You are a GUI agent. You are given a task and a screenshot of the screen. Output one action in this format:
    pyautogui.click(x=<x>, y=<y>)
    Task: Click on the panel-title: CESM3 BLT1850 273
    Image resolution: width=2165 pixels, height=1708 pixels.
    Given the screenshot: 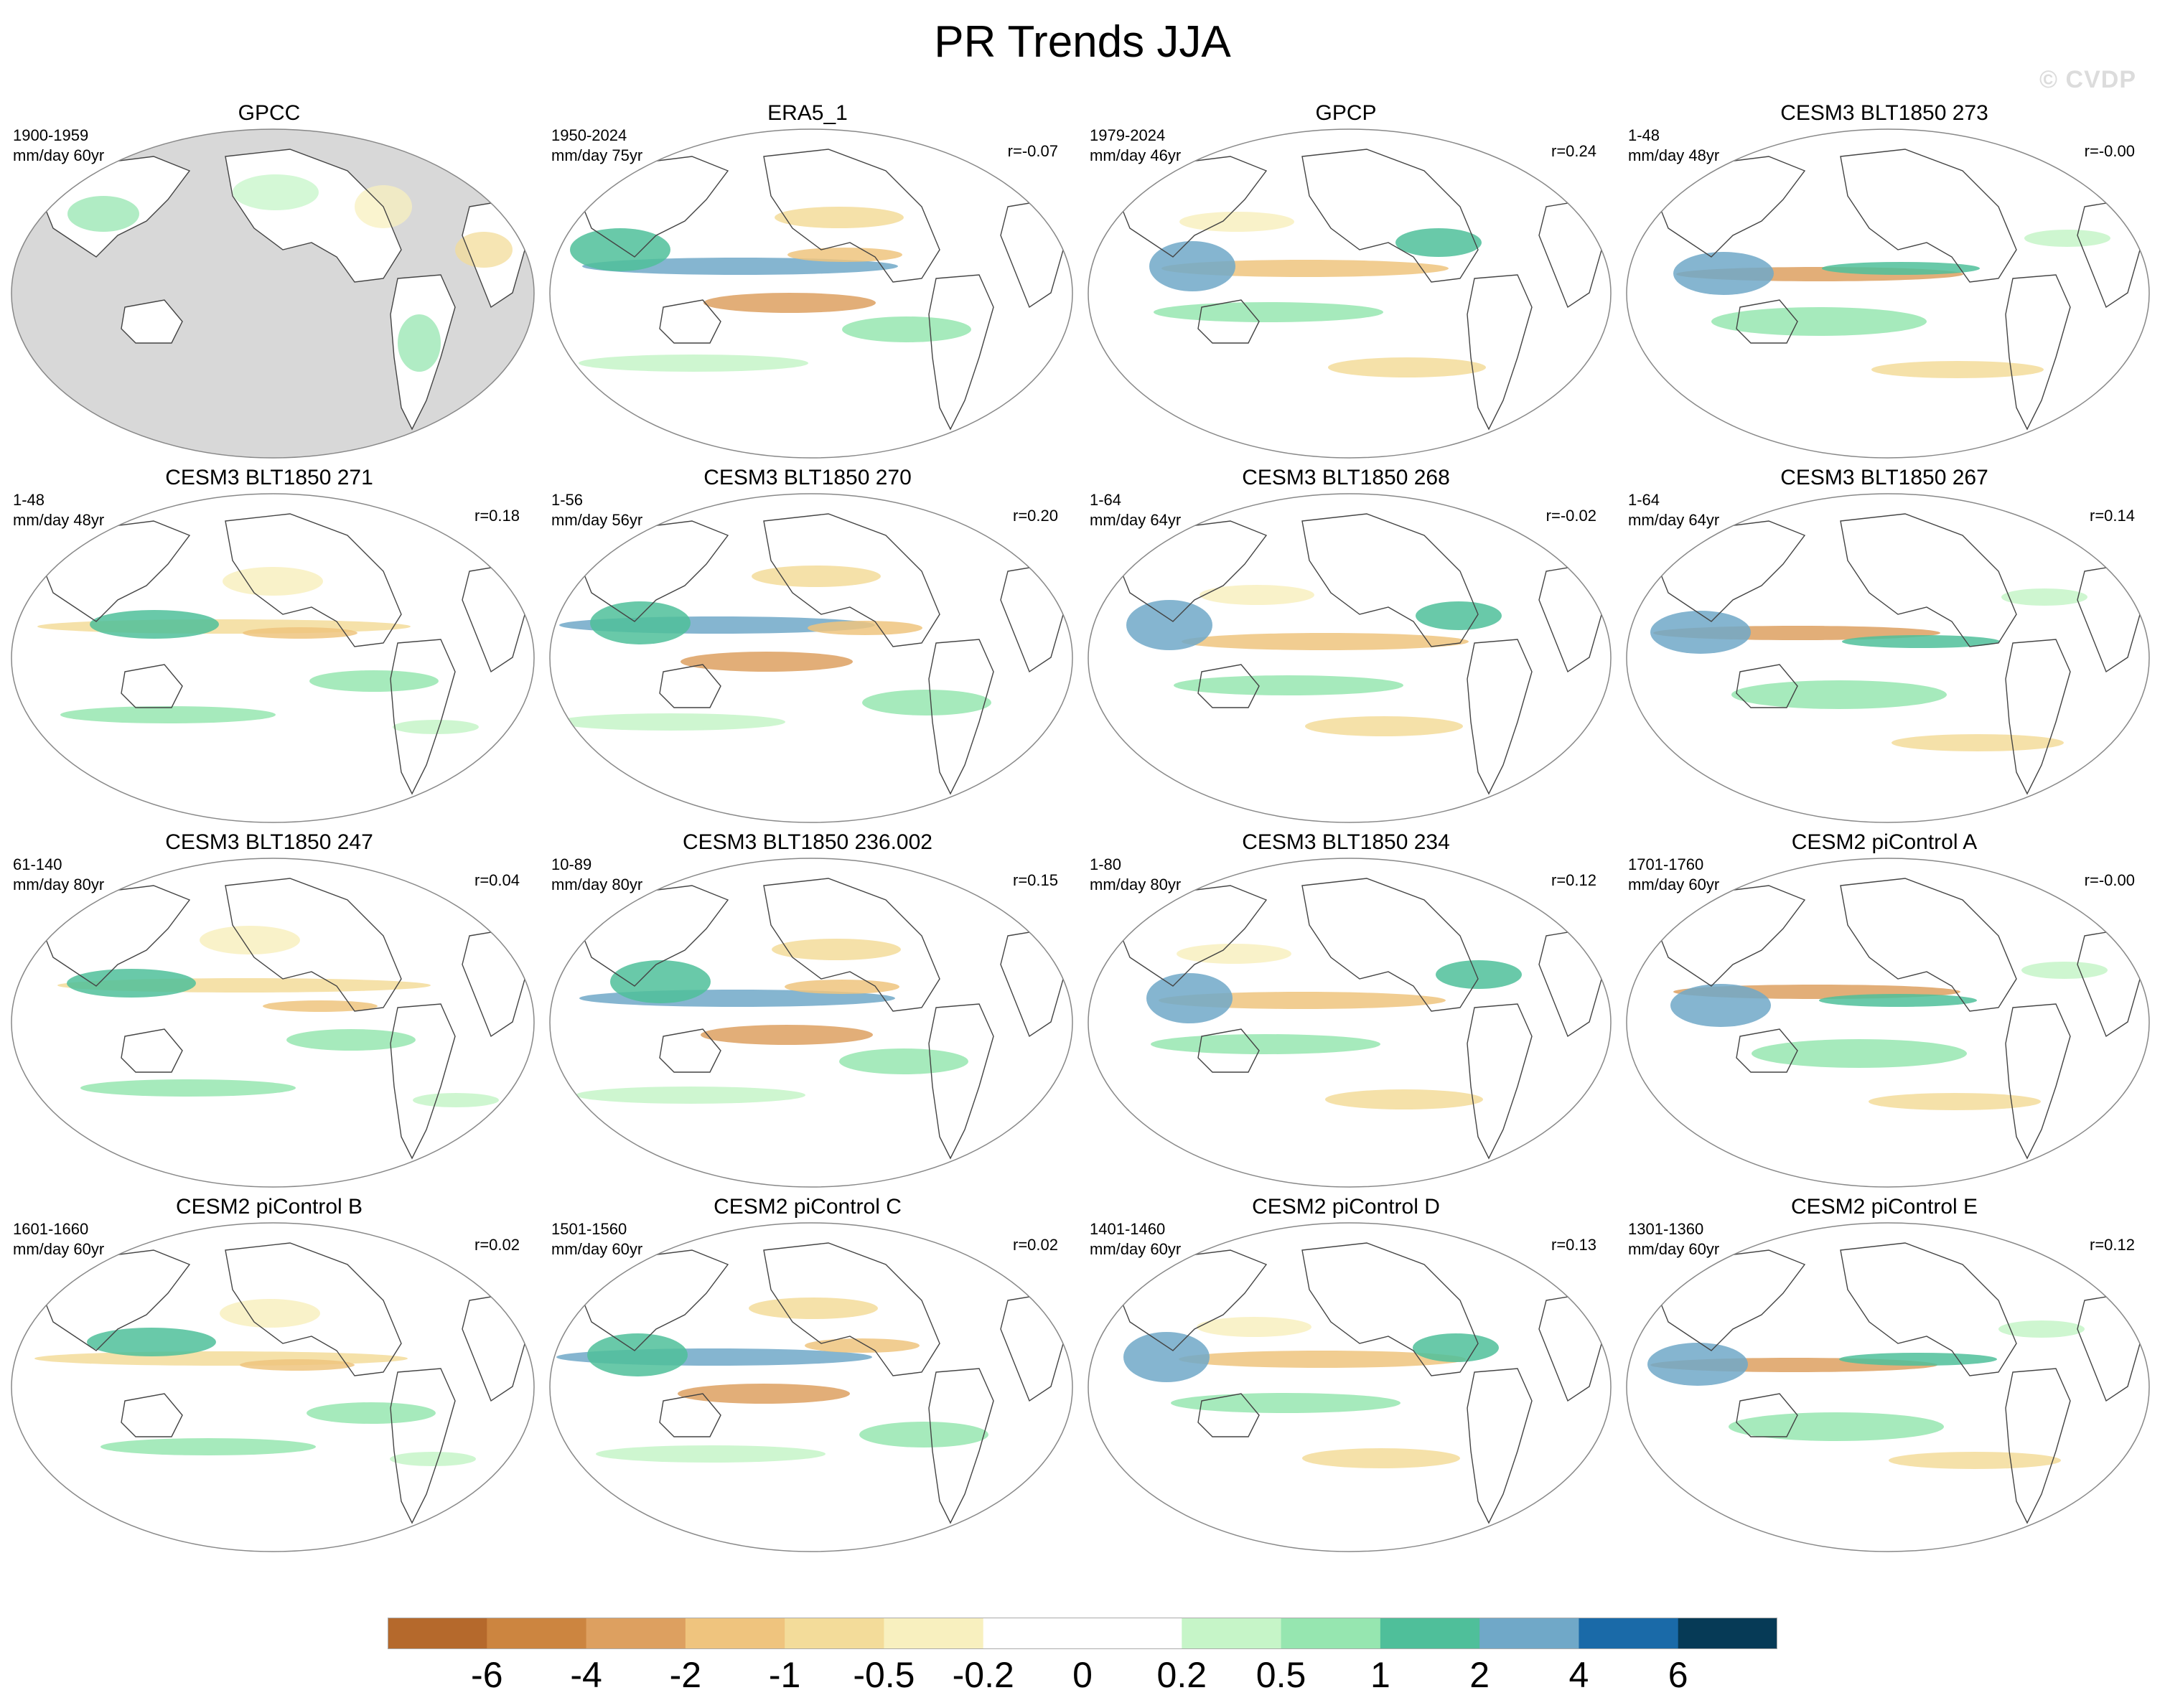 What is the action you would take?
    pyautogui.click(x=1884, y=113)
    